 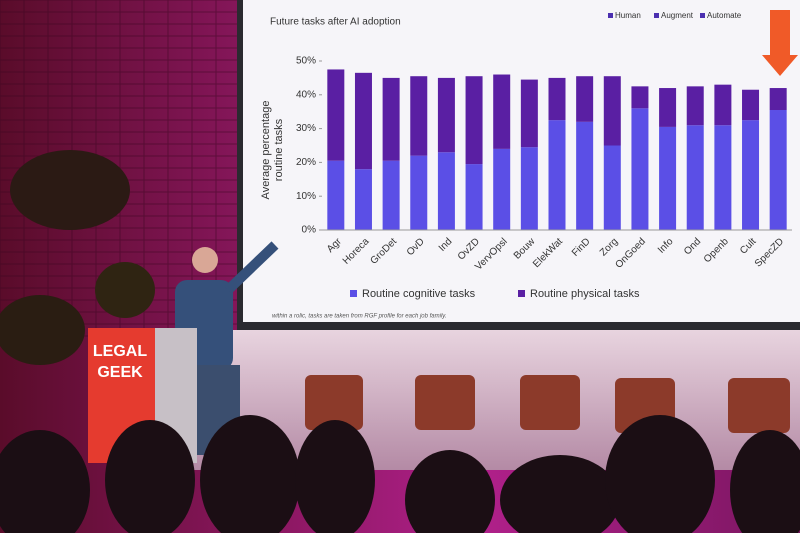 I want to click on y-tick-label: 20%, so click(x=306, y=162).